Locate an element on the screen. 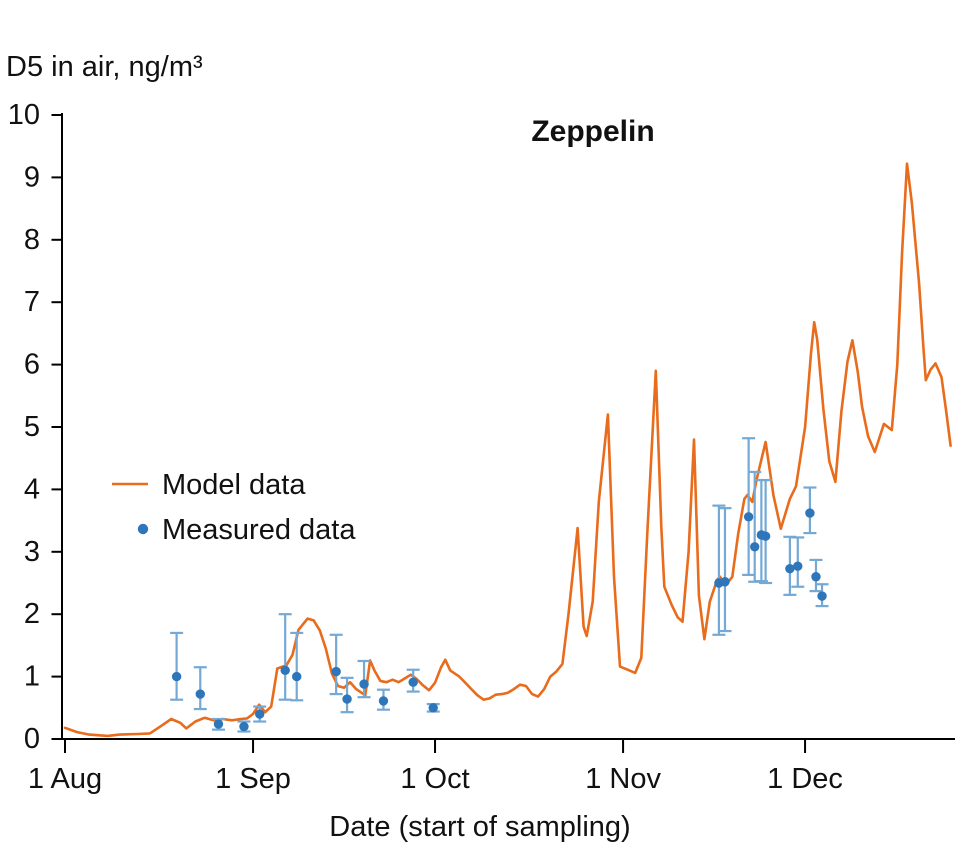 The width and height of the screenshot is (965, 849). y-tick-label: 6 is located at coordinates (32, 365).